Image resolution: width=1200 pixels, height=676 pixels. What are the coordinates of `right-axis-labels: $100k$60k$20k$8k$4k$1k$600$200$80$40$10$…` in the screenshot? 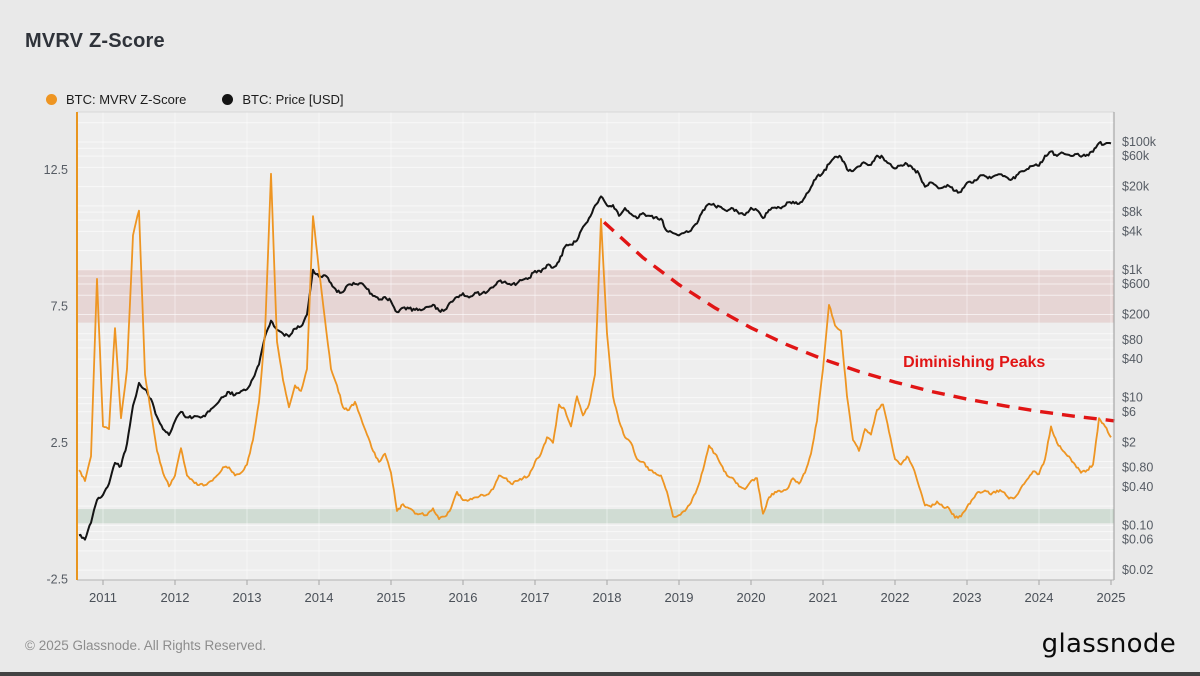 It's located at (1139, 356).